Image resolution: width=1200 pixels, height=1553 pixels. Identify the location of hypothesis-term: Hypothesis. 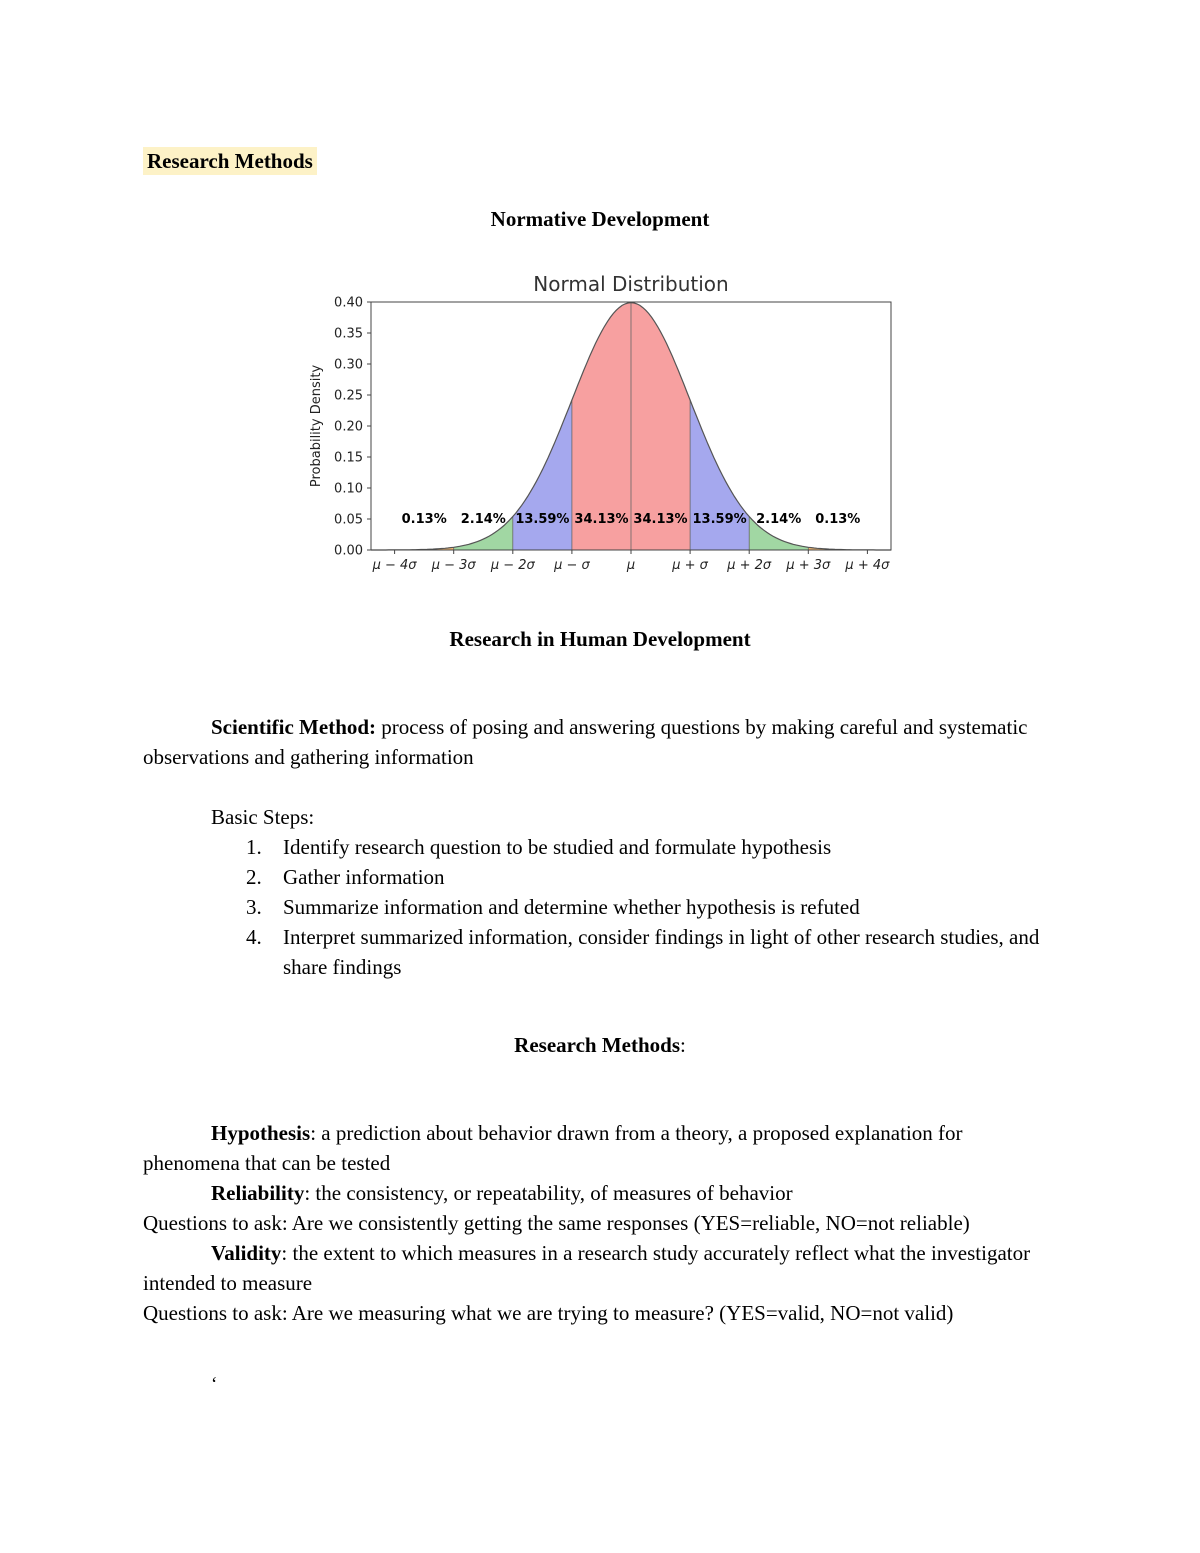
(261, 1133).